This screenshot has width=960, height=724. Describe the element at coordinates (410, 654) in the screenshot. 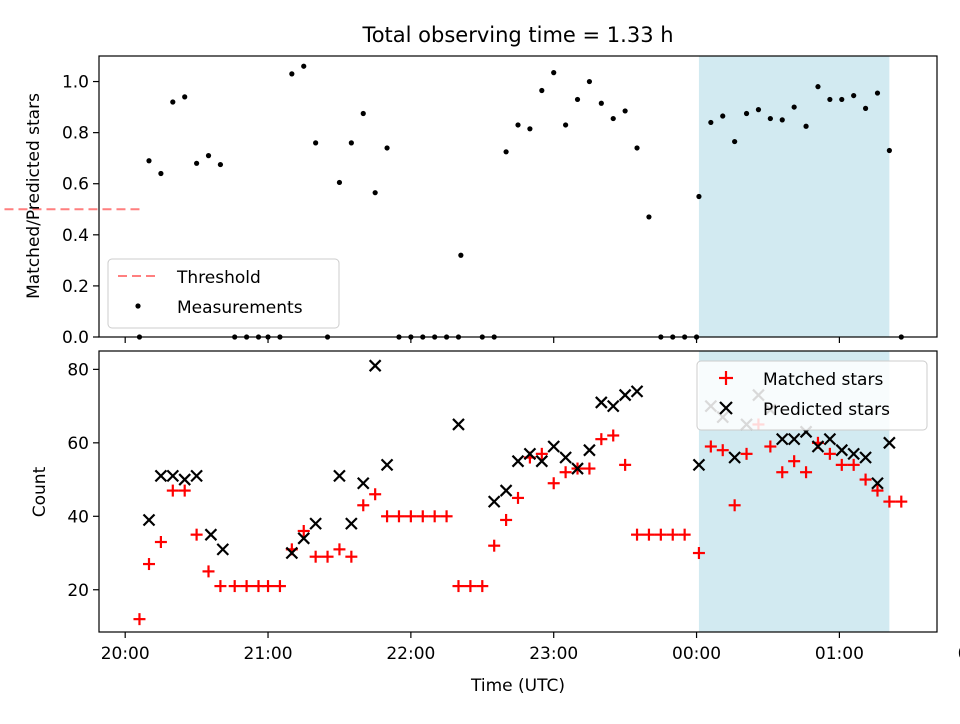

I see `count-x-tick-label: 22:00` at that location.